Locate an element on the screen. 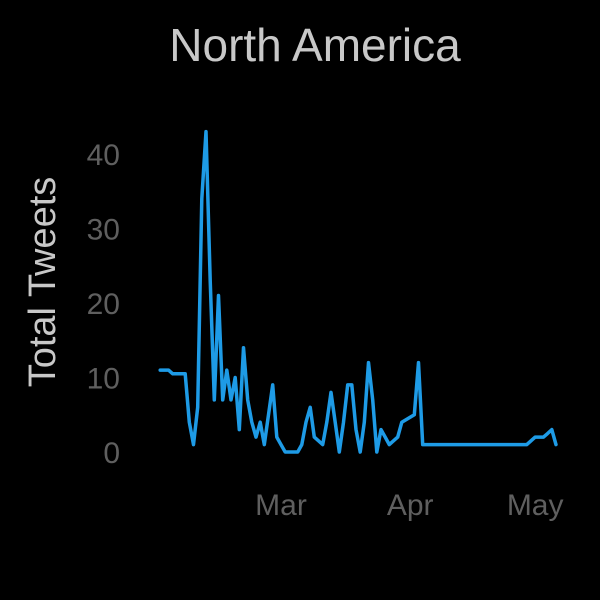 The height and width of the screenshot is (600, 600). x-tick-label: Mar is located at coordinates (281, 505).